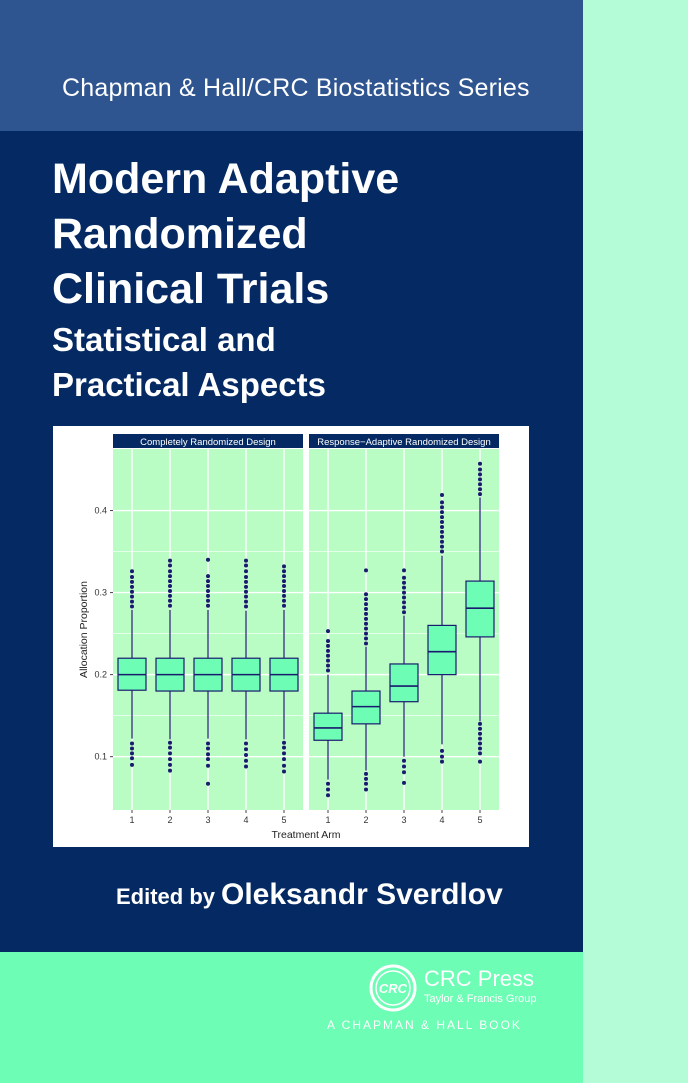 This screenshot has width=688, height=1083. Describe the element at coordinates (100, 511) in the screenshot. I see `y-tick-label: 0.4` at that location.